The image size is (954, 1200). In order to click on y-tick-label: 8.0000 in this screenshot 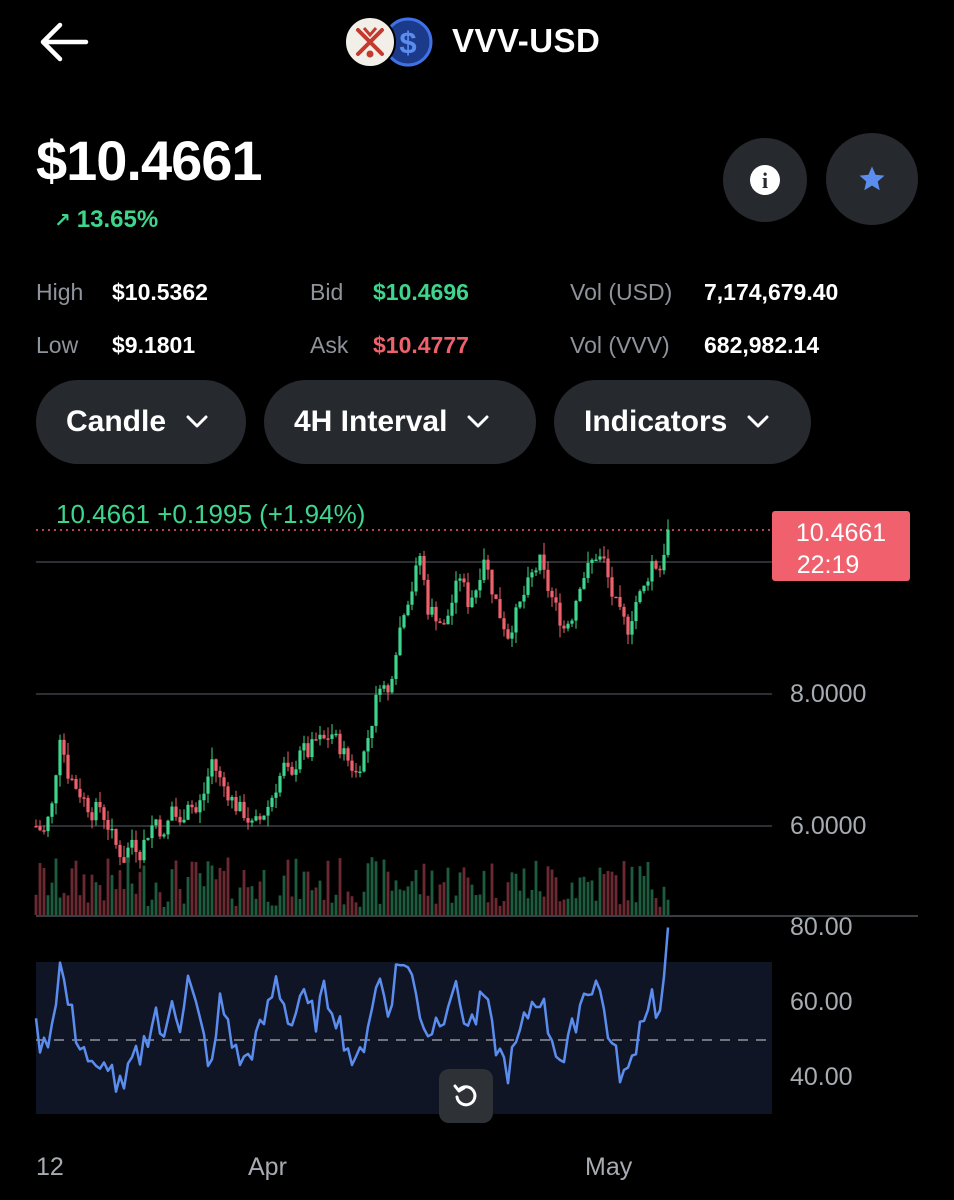, I will do `click(828, 694)`.